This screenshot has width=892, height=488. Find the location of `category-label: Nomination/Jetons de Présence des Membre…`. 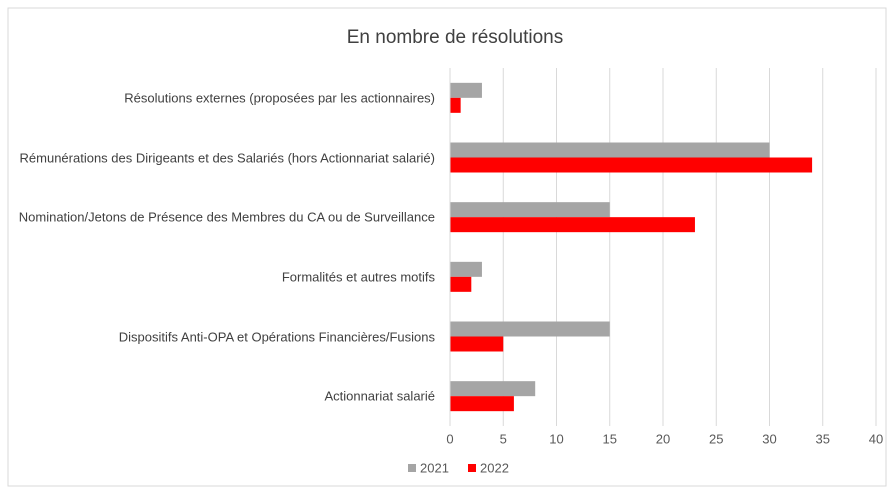

category-label: Nomination/Jetons de Présence des Membre… is located at coordinates (220, 217).